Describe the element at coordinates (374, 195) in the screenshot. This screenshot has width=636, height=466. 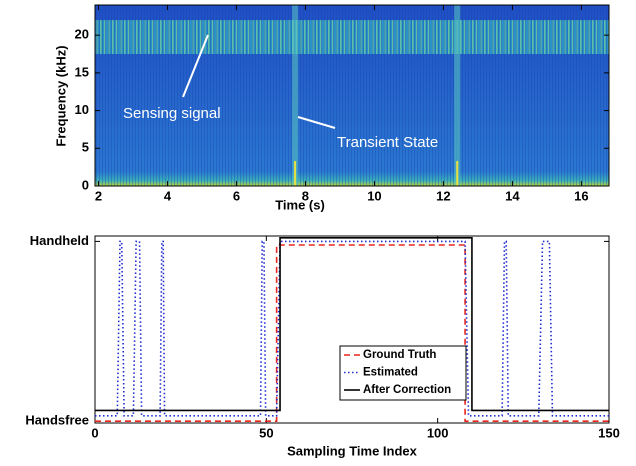
I see `x-tick-label: 10` at that location.